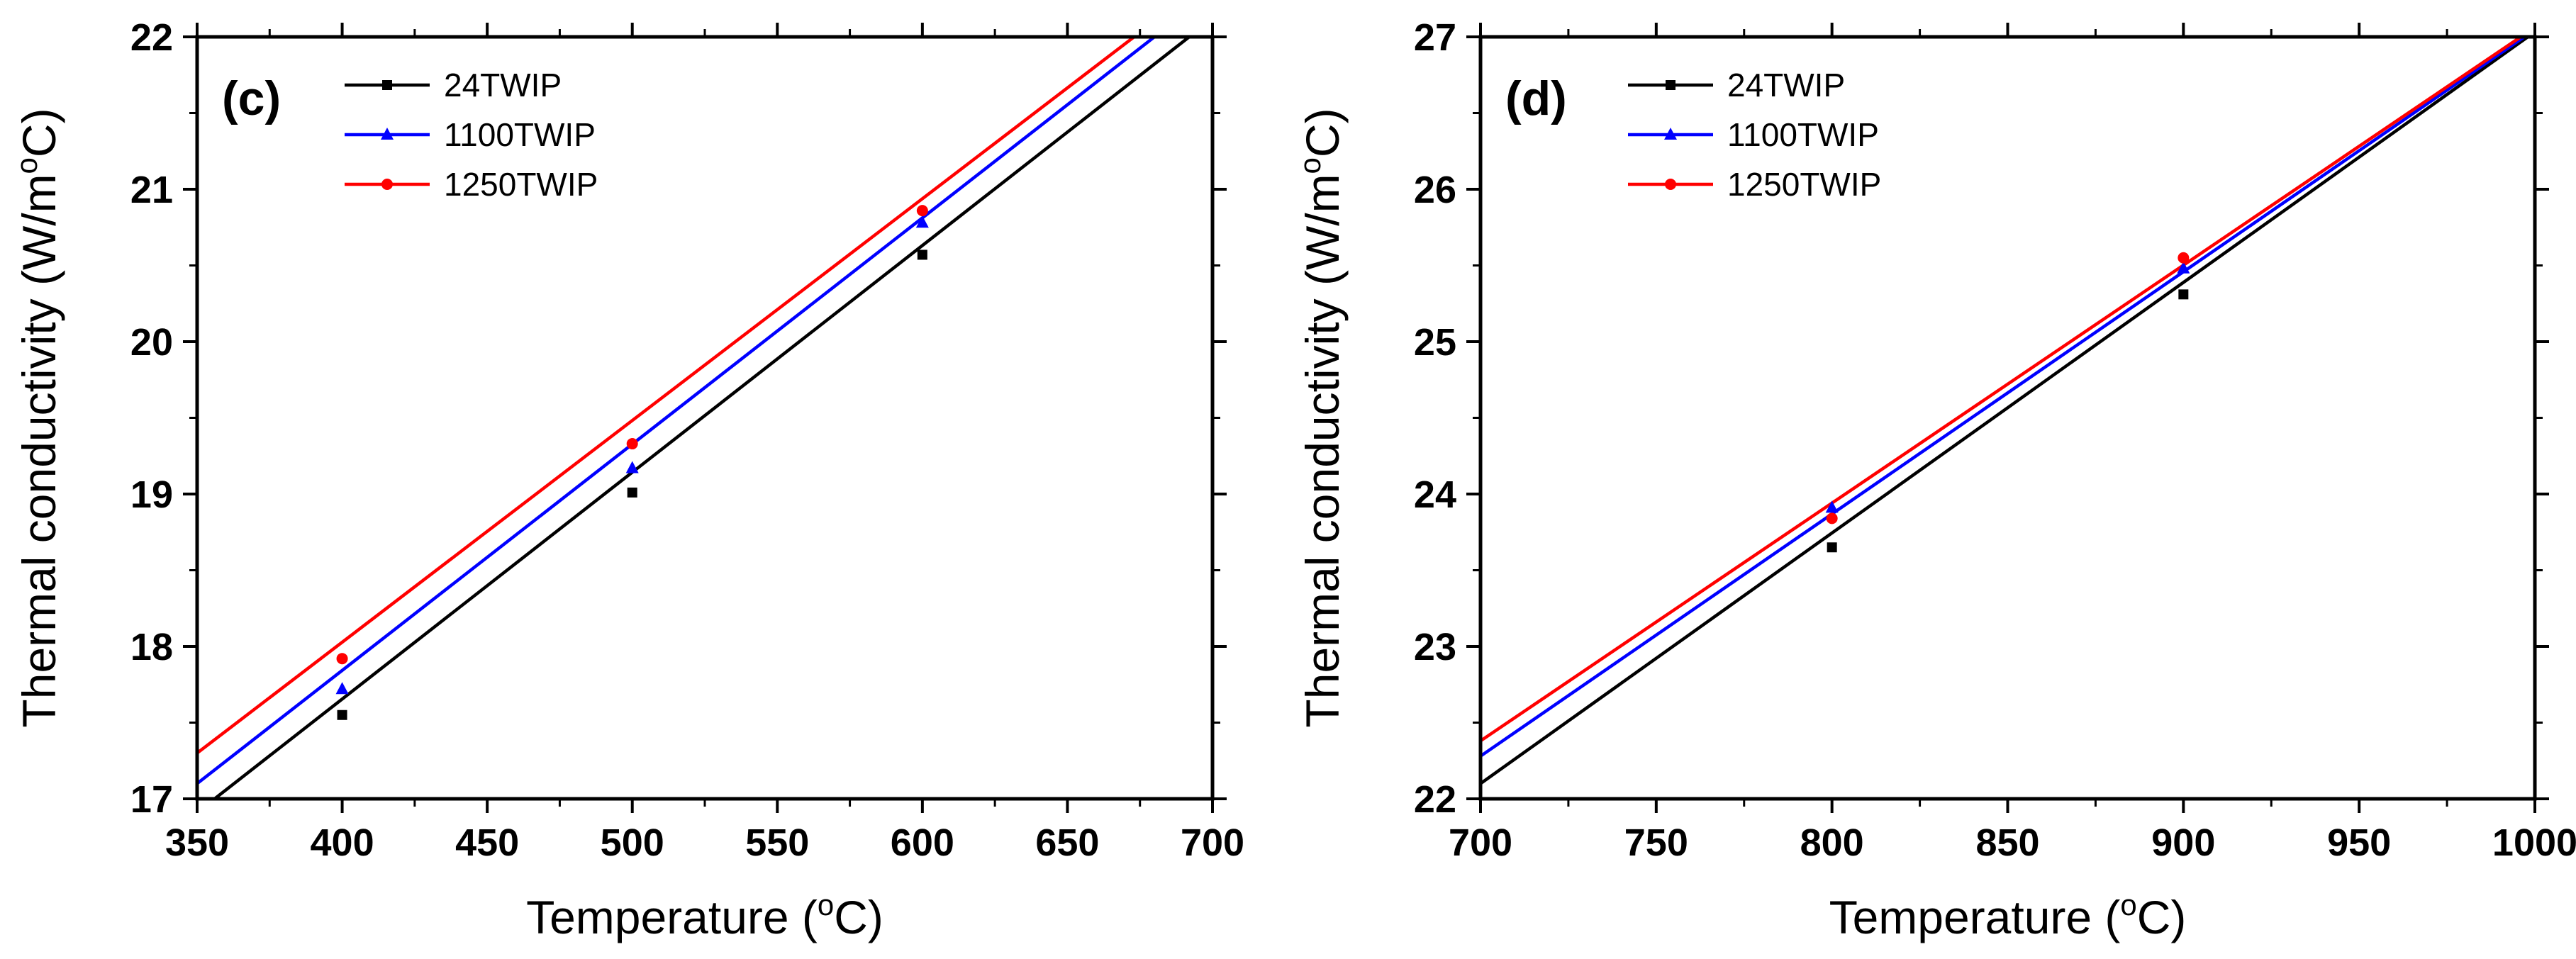 This screenshot has width=2576, height=959. I want to click on x-tick-label: 900, so click(2183, 842).